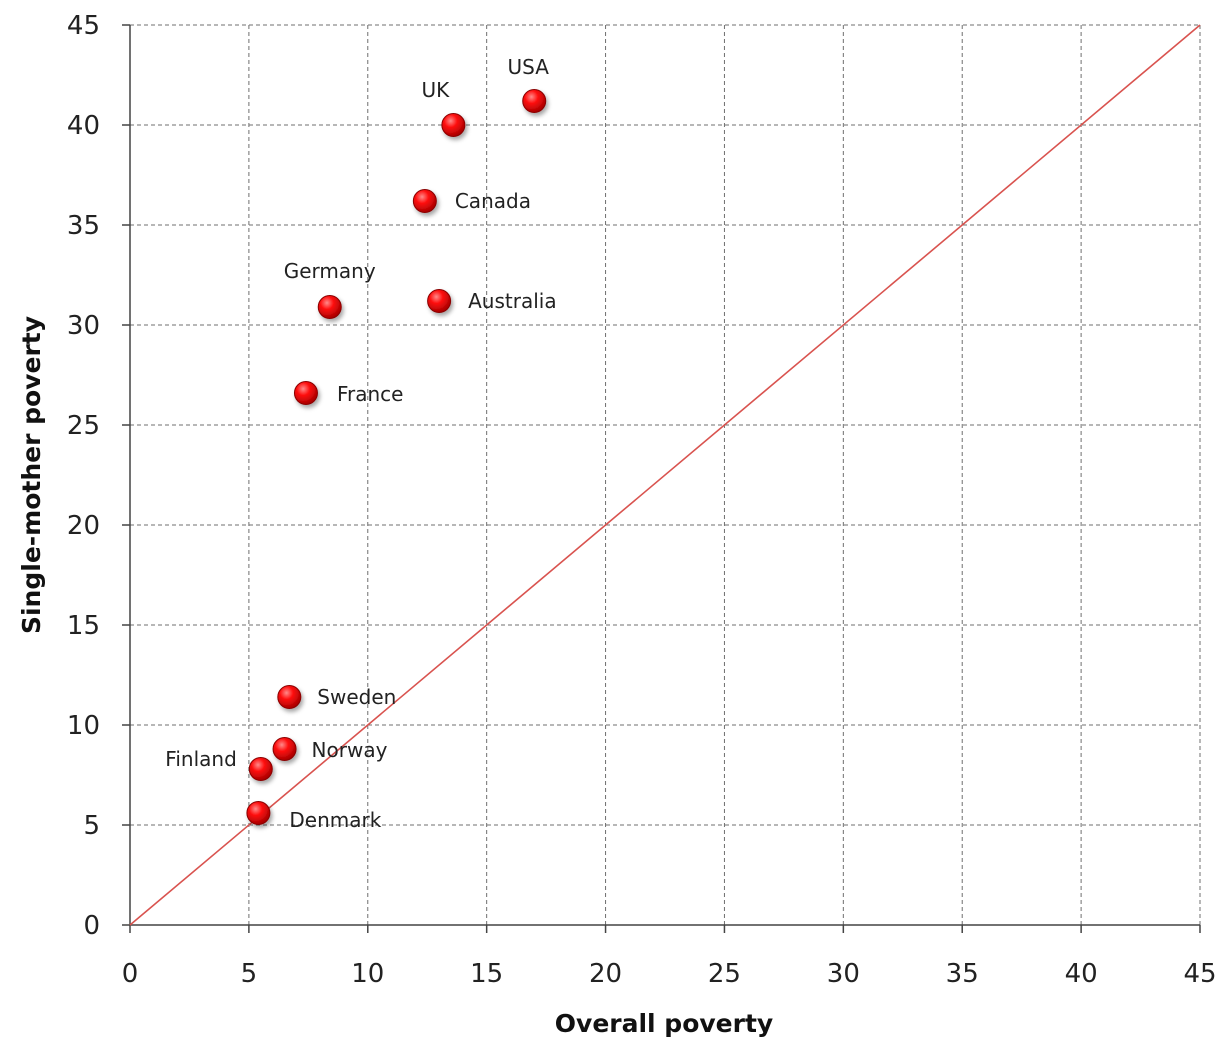 Image resolution: width=1222 pixels, height=1045 pixels. I want to click on point-label-finland: Finland, so click(200, 759).